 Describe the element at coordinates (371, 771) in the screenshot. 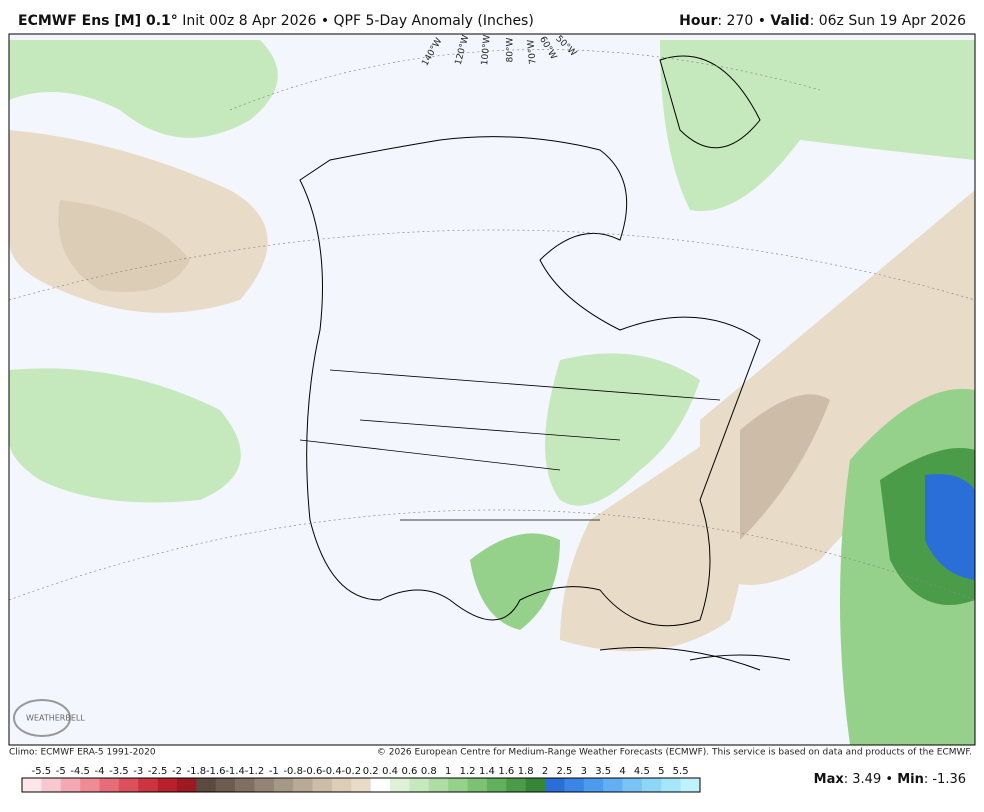

I see `colorbar-label: 0.2` at that location.